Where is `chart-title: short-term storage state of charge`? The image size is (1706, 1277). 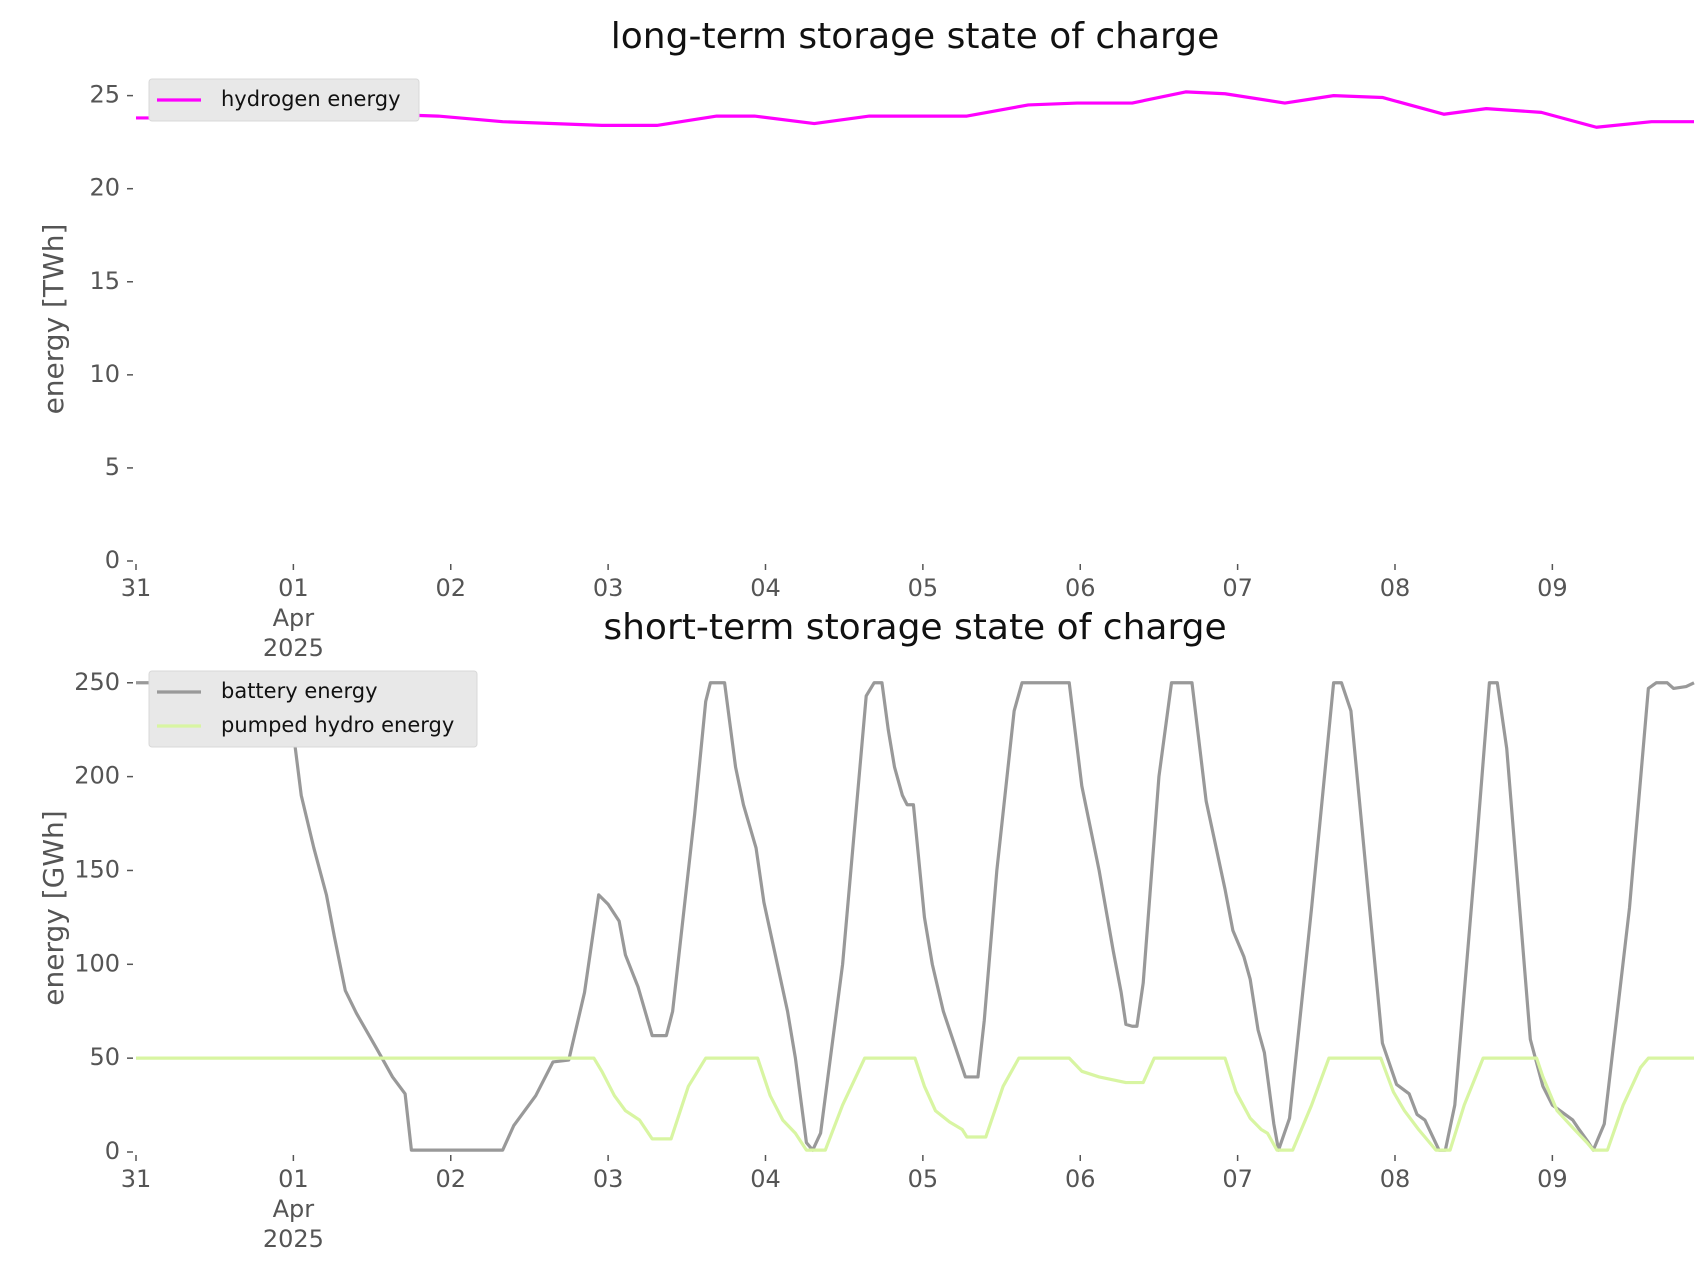 chart-title: short-term storage state of charge is located at coordinates (914, 627).